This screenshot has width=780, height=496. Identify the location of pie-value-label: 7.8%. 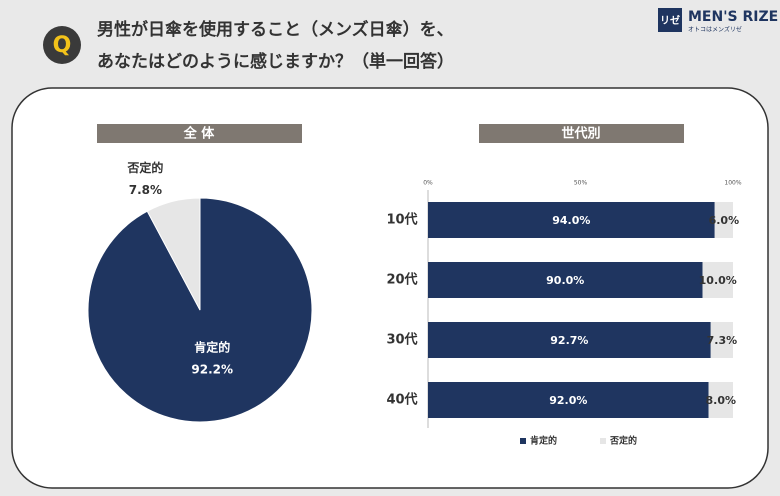
(145, 190).